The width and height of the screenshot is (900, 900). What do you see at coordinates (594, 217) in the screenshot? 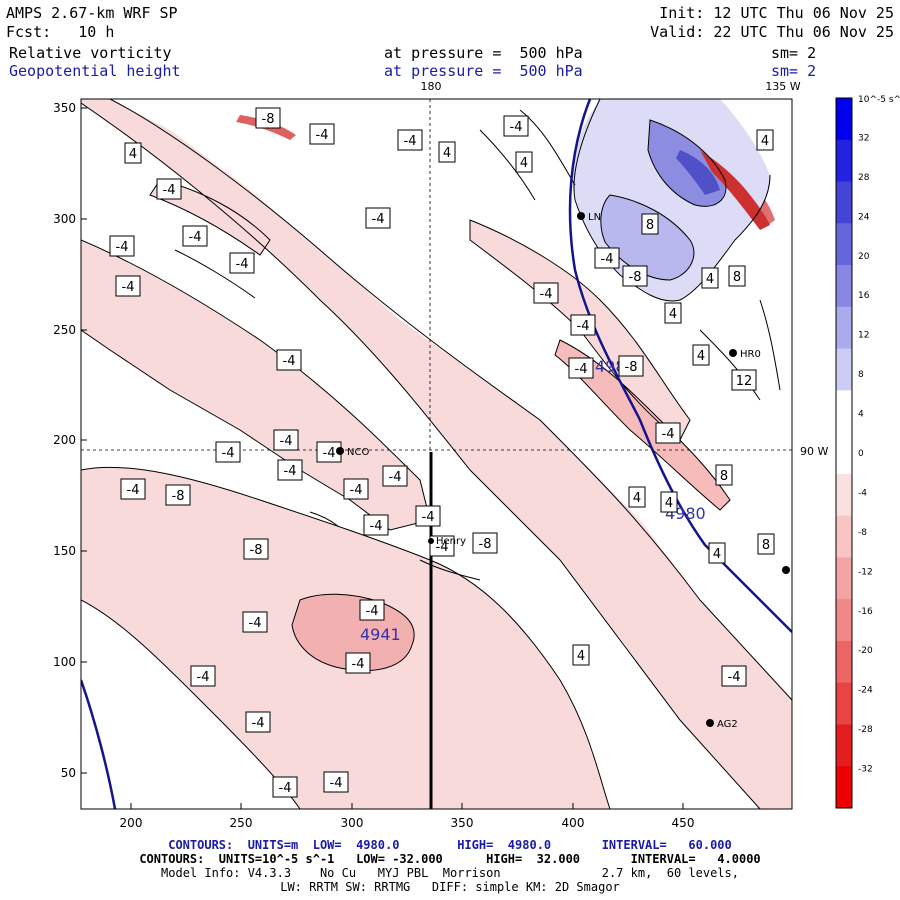
I see `station-ln-label: LN` at bounding box center [594, 217].